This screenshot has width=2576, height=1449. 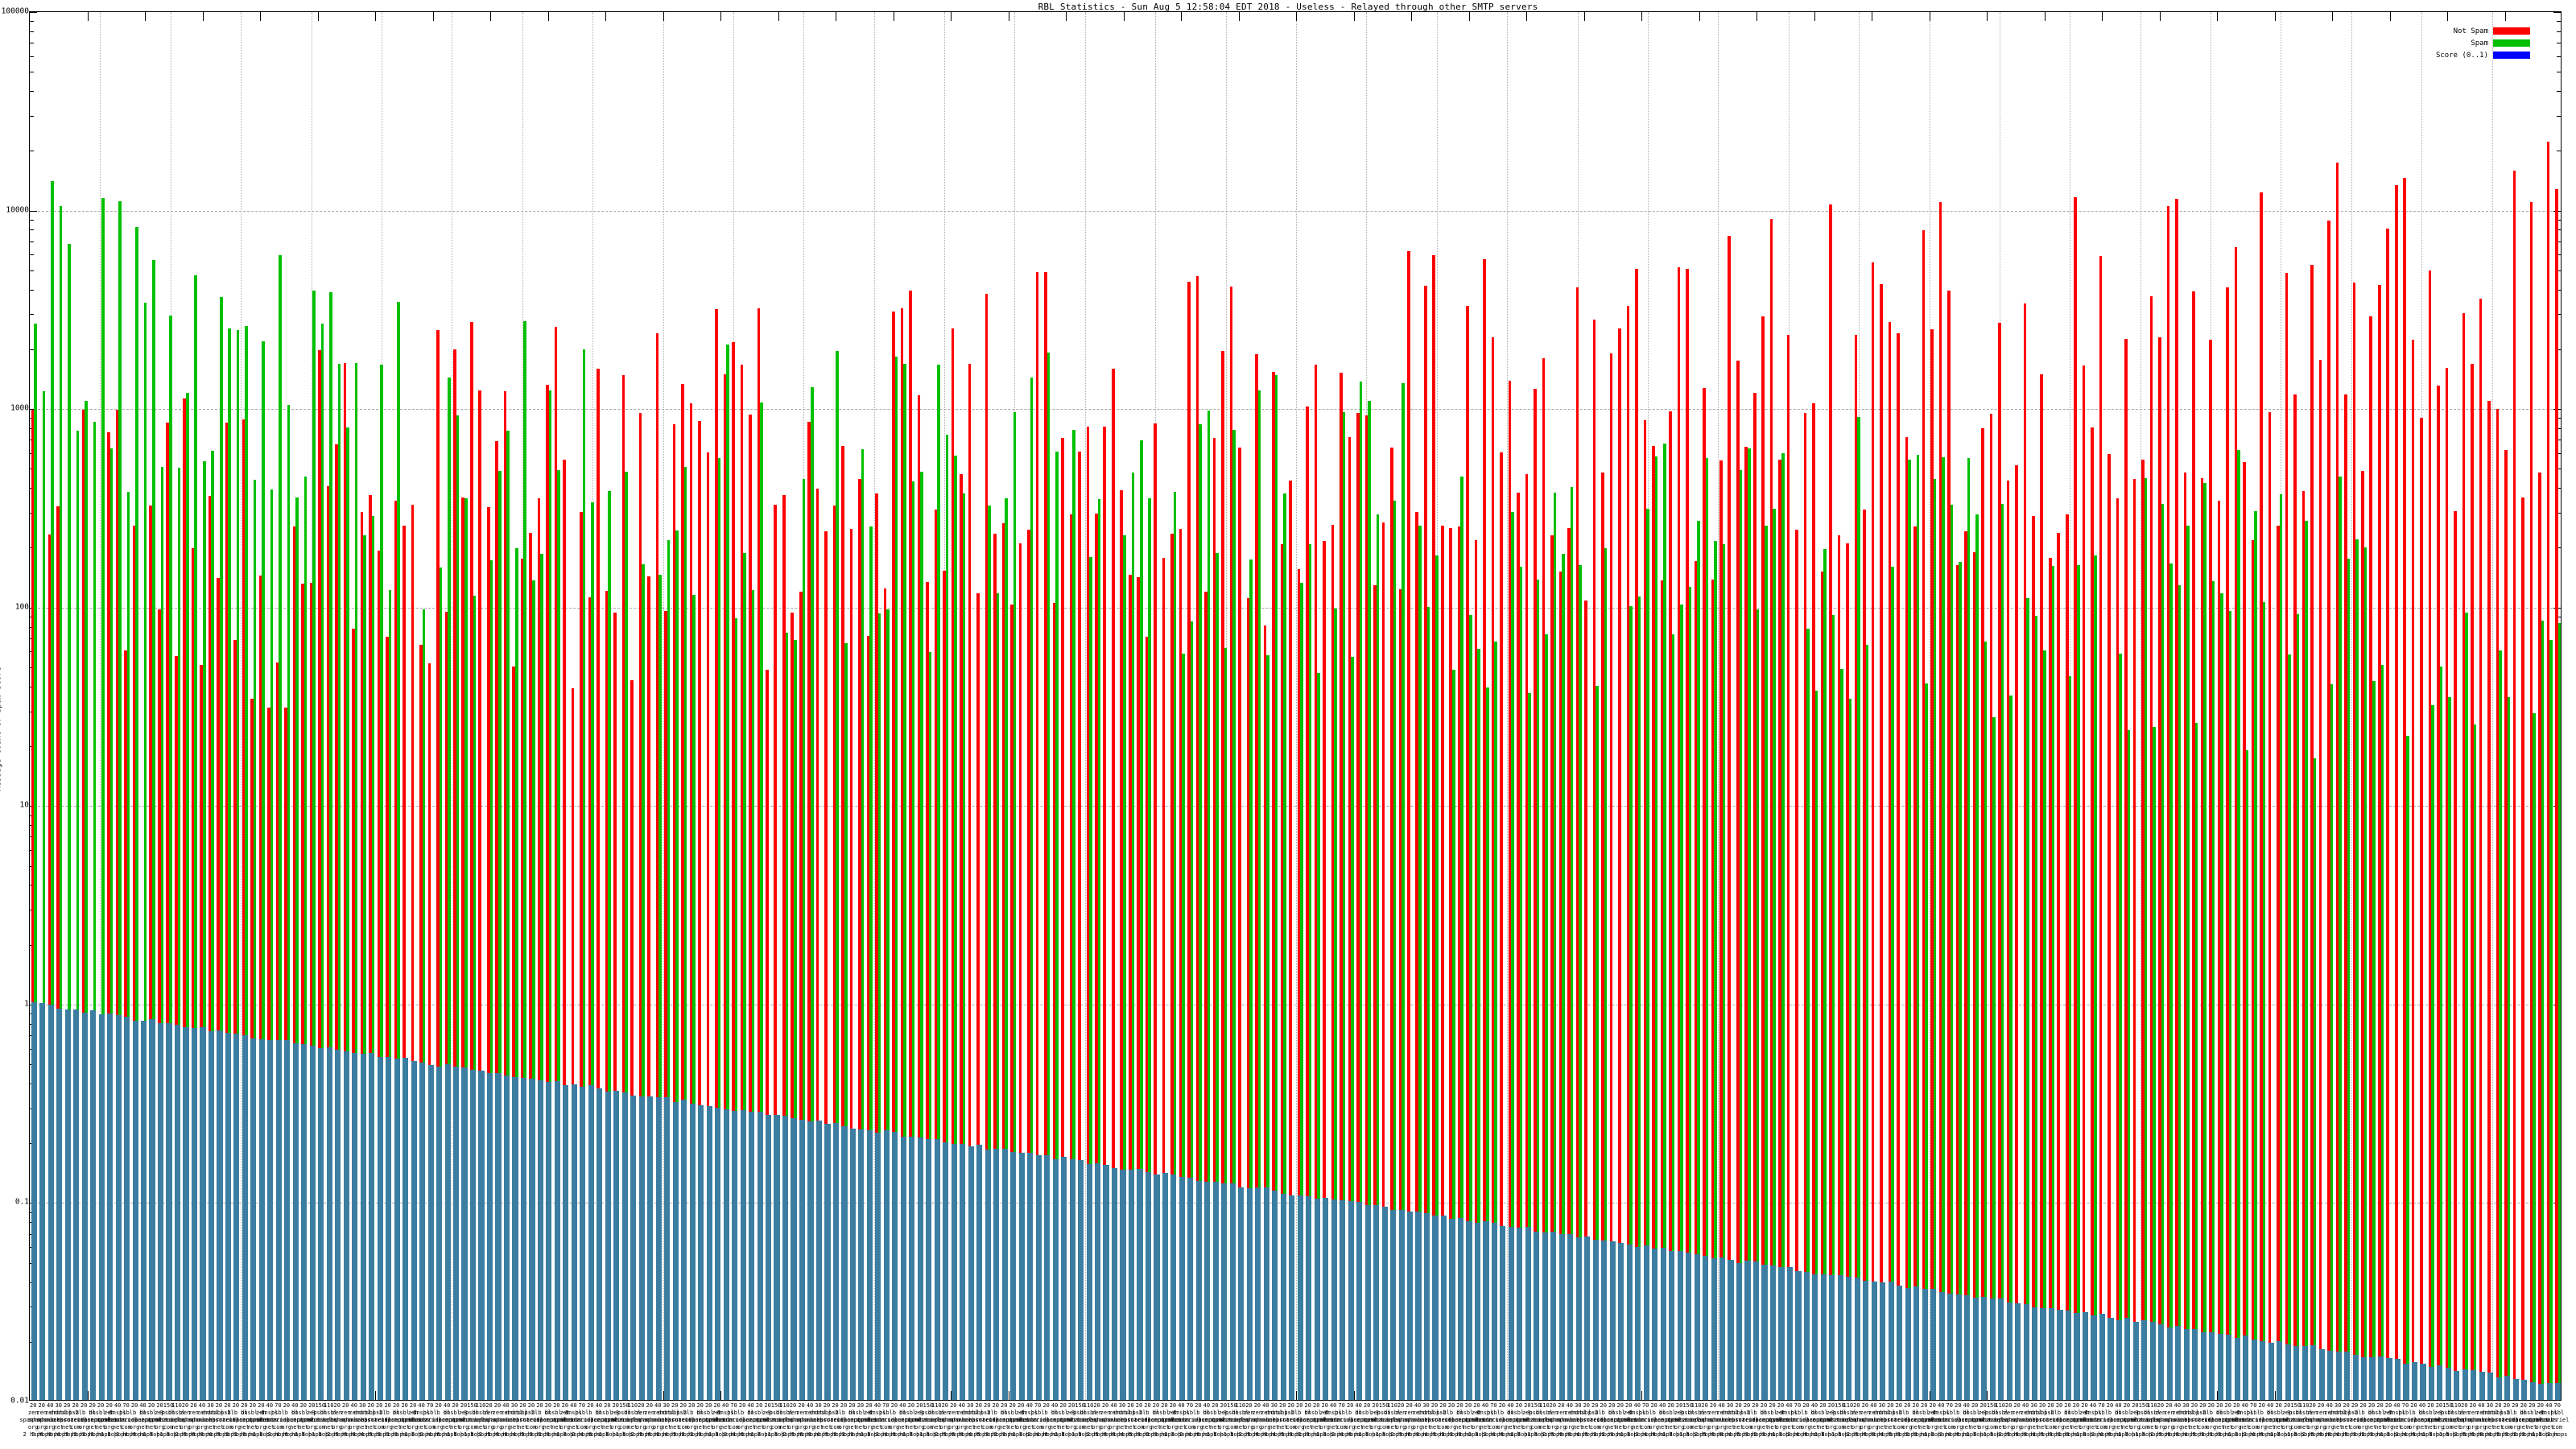 What do you see at coordinates (2211, 1413) in the screenshot?
I see `x-tick-host-part: b` at bounding box center [2211, 1413].